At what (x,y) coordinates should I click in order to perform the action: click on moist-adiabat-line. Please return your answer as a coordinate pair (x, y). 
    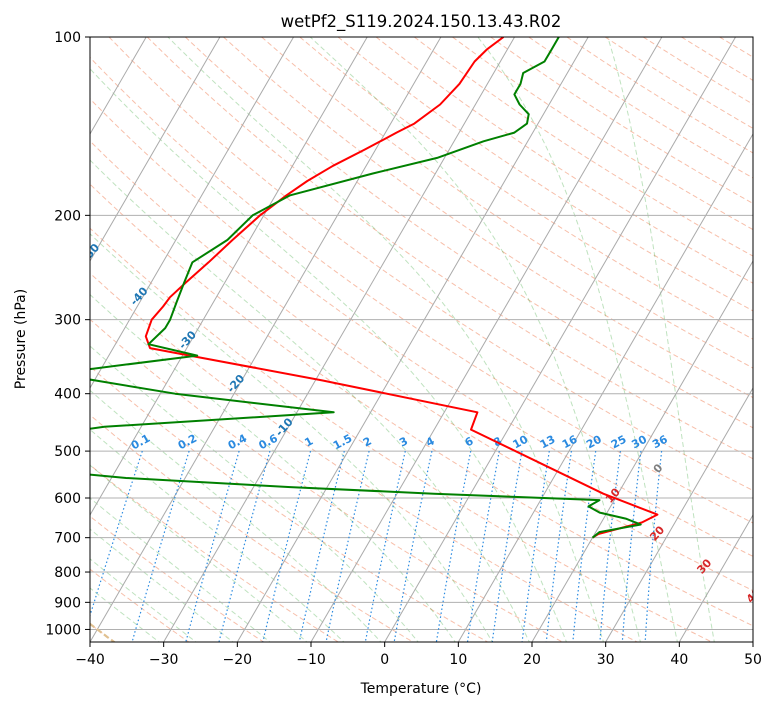
    Looking at the image, I should click on (217, 535).